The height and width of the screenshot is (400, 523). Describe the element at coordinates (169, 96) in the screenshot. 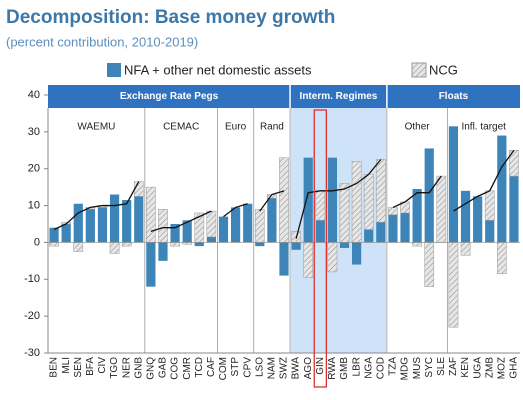

I see `regime-label: Exchange Rate Pegs` at that location.